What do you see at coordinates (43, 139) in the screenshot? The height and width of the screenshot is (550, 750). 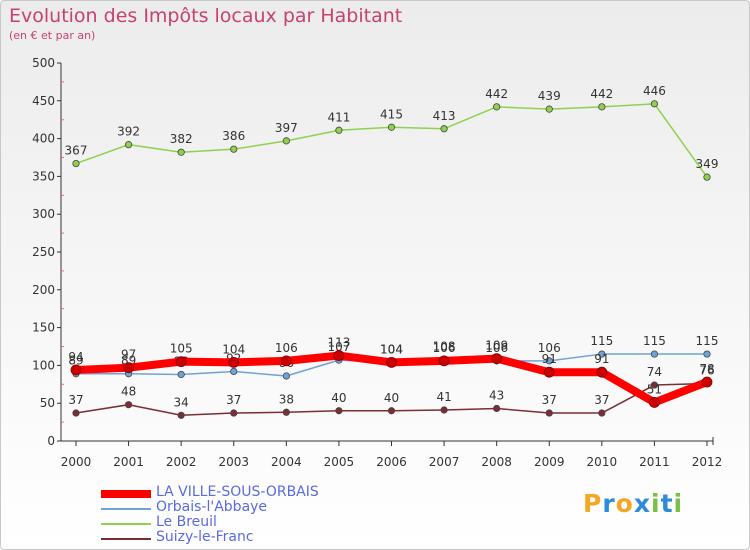 I see `y-tick-label: 400` at bounding box center [43, 139].